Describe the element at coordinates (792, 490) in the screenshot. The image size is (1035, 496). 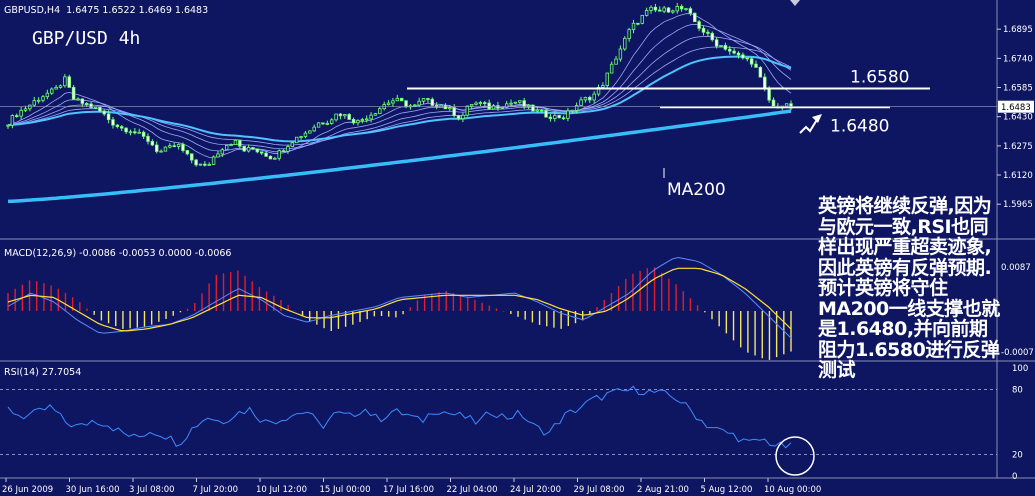
I see `time-tick-label: 10 Aug 00:00` at that location.